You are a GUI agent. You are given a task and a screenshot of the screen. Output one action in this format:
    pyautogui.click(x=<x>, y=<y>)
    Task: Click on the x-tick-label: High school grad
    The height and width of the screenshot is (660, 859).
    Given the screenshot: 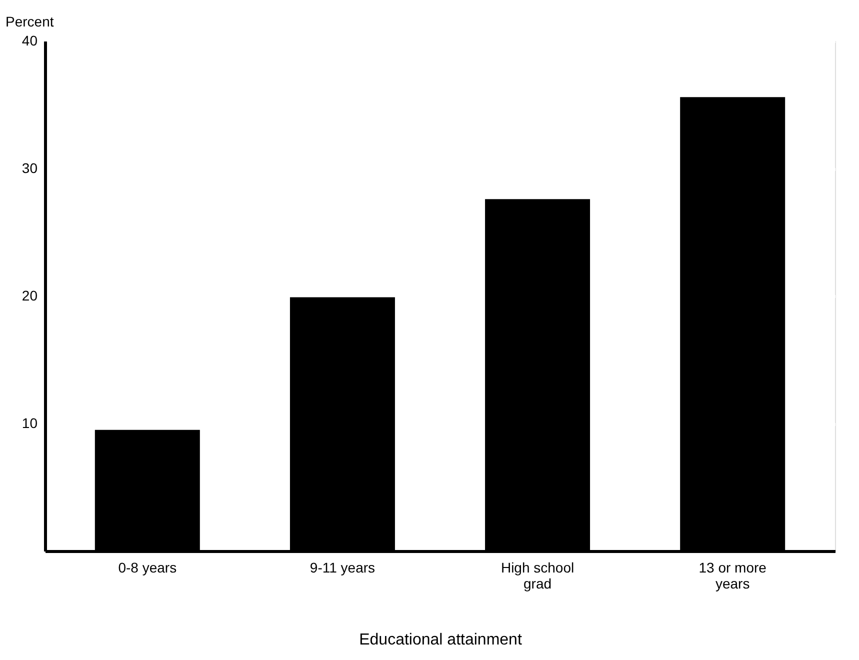 What is the action you would take?
    pyautogui.click(x=537, y=576)
    